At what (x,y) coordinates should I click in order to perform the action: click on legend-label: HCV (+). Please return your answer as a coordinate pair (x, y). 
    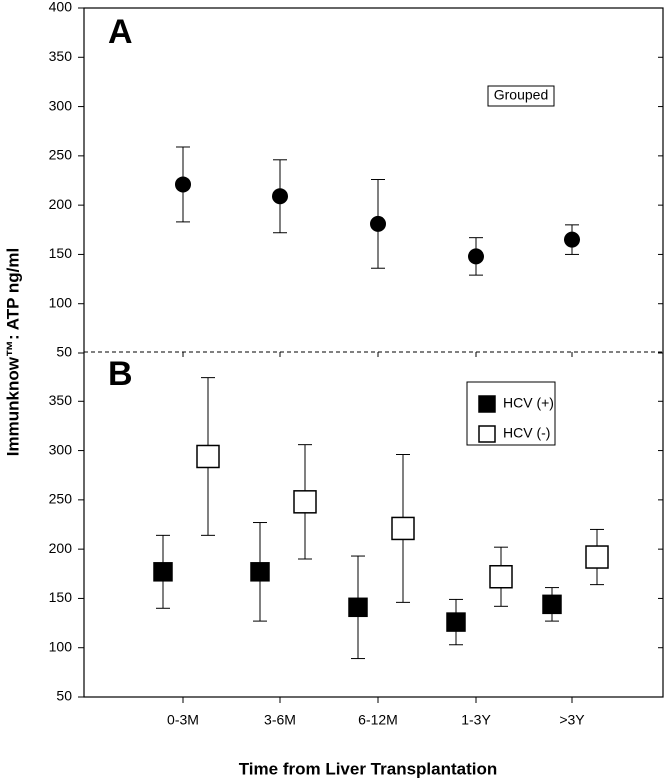
    Looking at the image, I should click on (528, 403).